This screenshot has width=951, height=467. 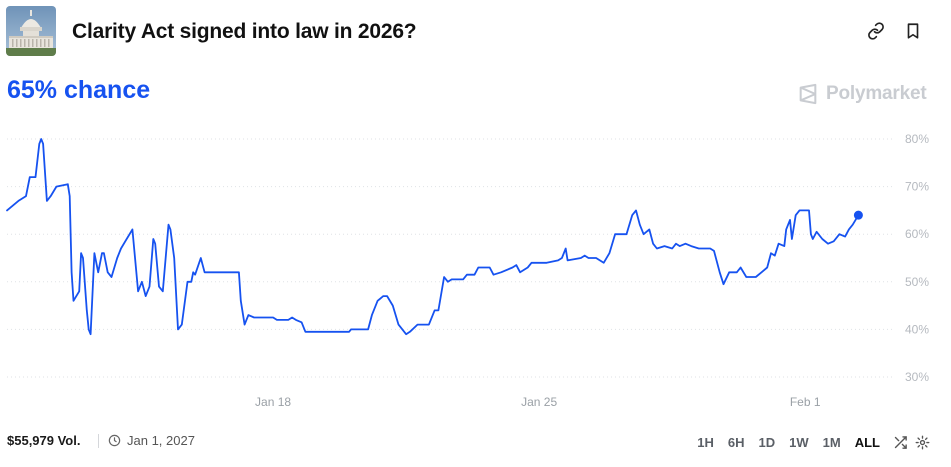 I want to click on bookmark-icon, so click(x=913, y=31).